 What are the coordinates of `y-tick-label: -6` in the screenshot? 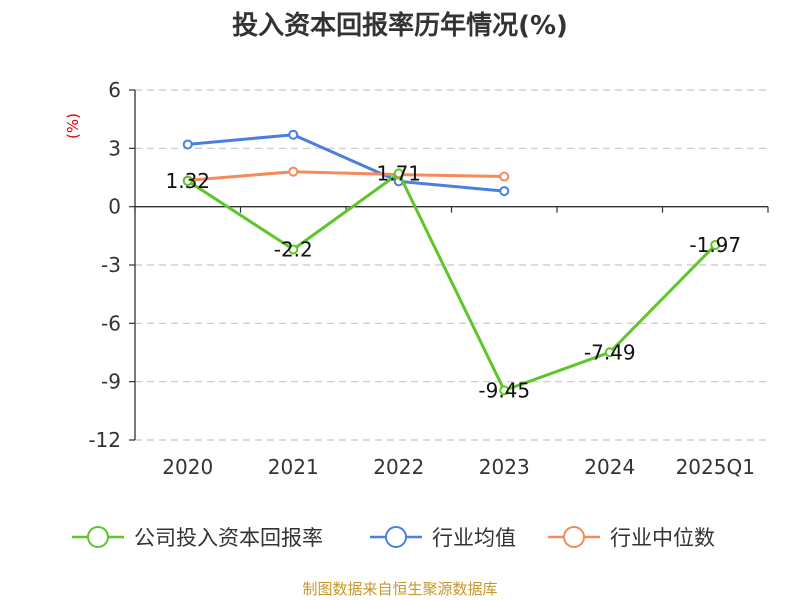 It's located at (111, 323).